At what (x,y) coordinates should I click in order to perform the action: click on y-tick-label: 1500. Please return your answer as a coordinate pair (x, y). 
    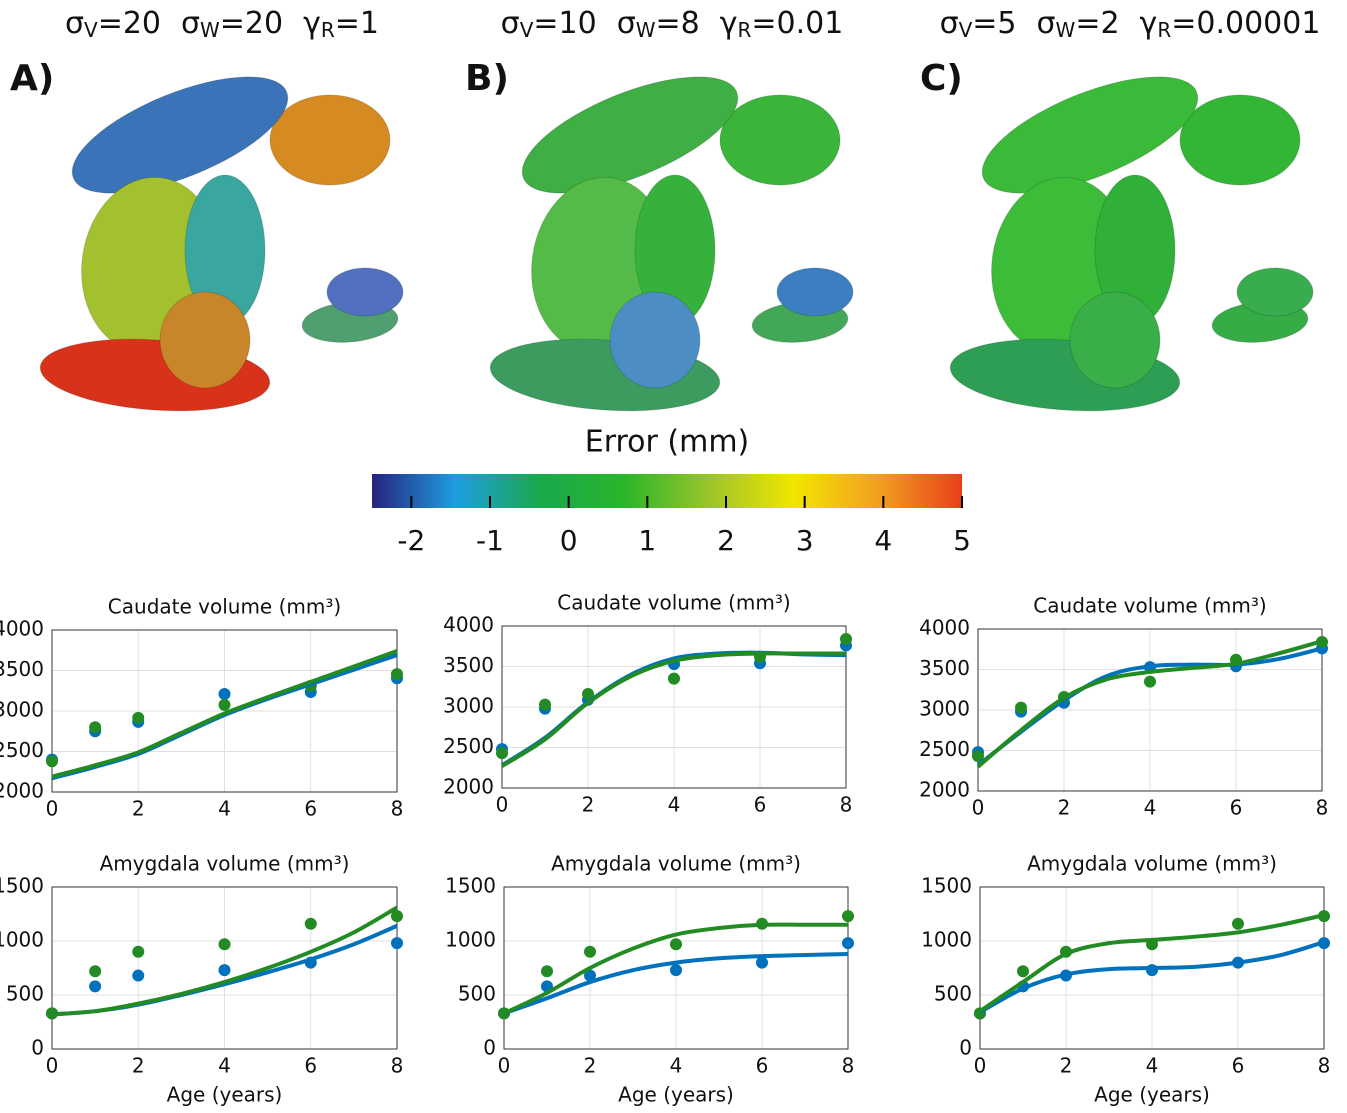
    Looking at the image, I should click on (470, 886).